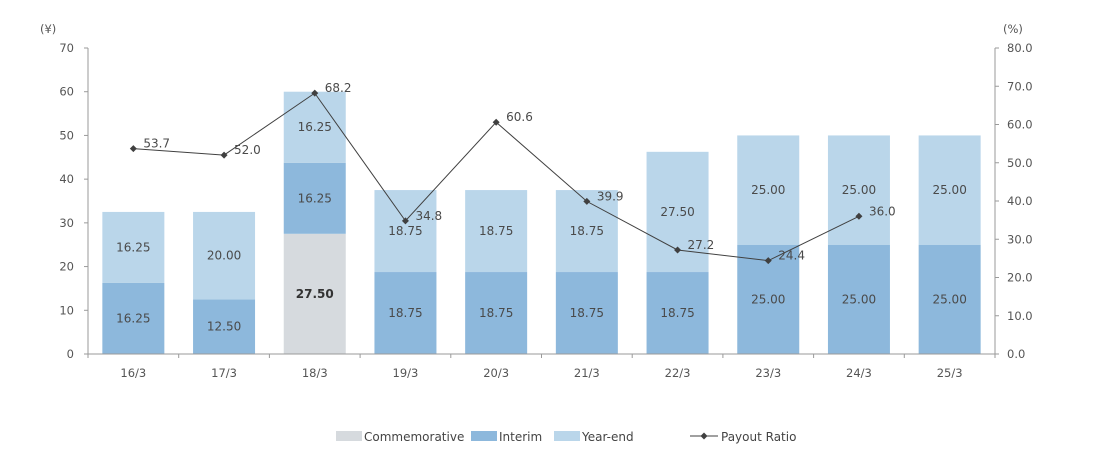 The height and width of the screenshot is (474, 1094). What do you see at coordinates (607, 437) in the screenshot?
I see `legend-label-year-end: Year-end` at bounding box center [607, 437].